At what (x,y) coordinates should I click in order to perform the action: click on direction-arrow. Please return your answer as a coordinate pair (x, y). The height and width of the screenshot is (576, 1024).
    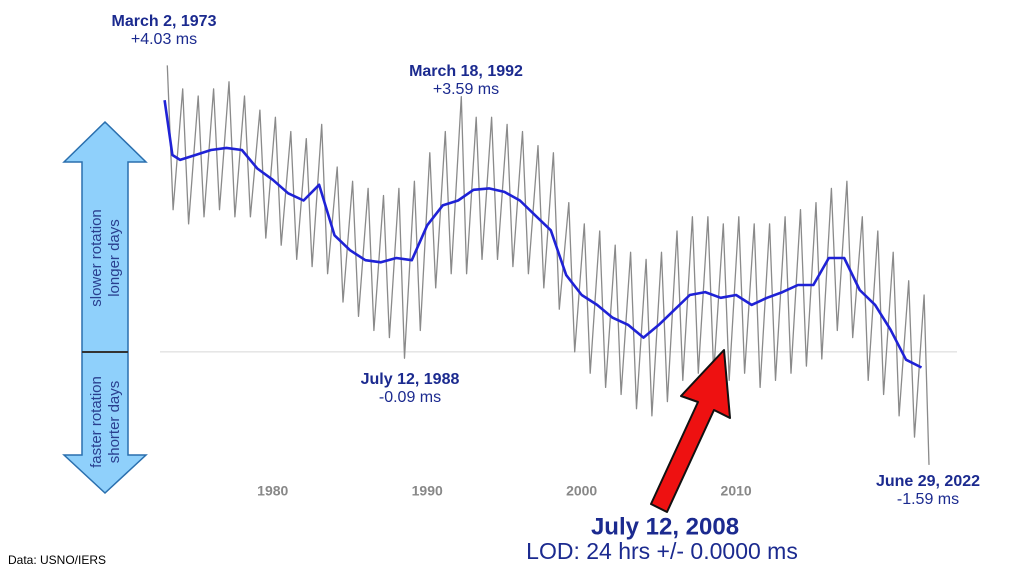
    Looking at the image, I should click on (105, 307).